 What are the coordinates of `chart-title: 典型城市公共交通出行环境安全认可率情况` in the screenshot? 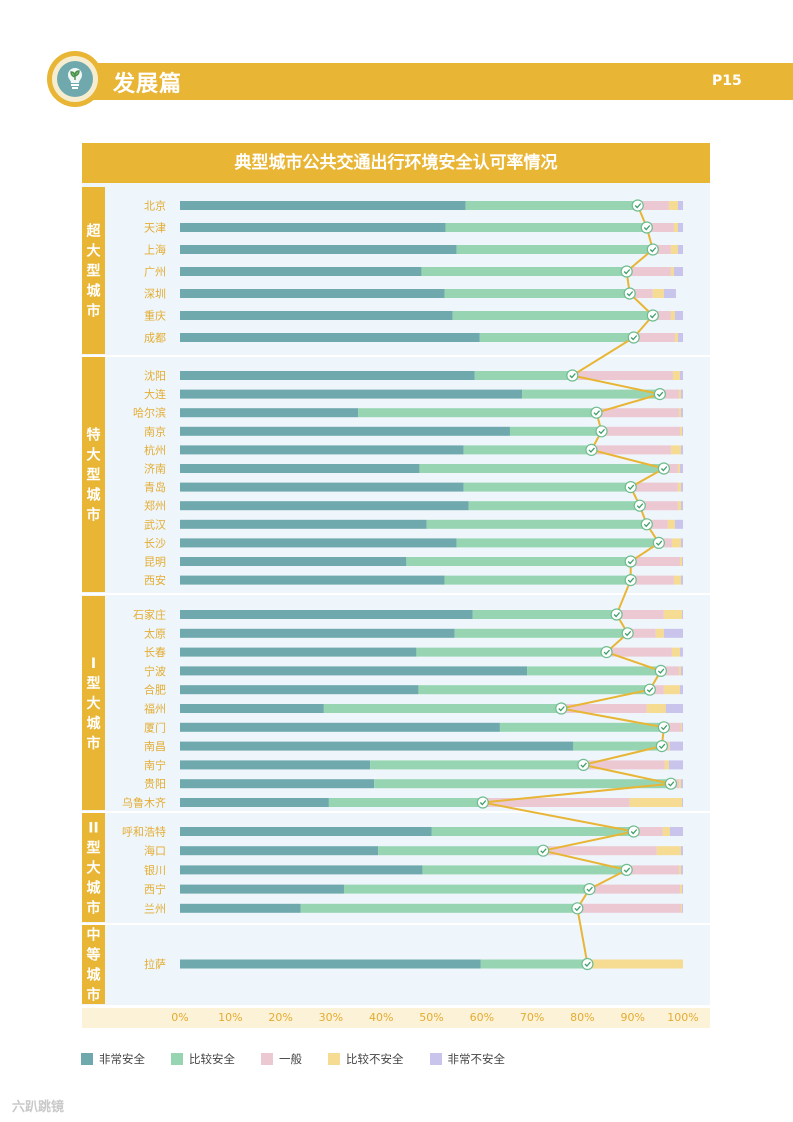 It's located at (396, 163).